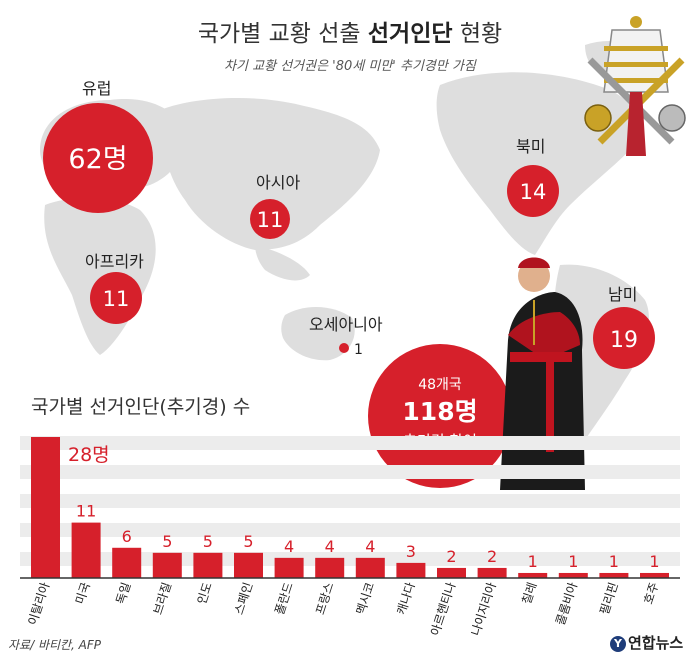 The image size is (700, 669). What do you see at coordinates (411, 551) in the screenshot?
I see `bar-value-label-9: 3` at bounding box center [411, 551].